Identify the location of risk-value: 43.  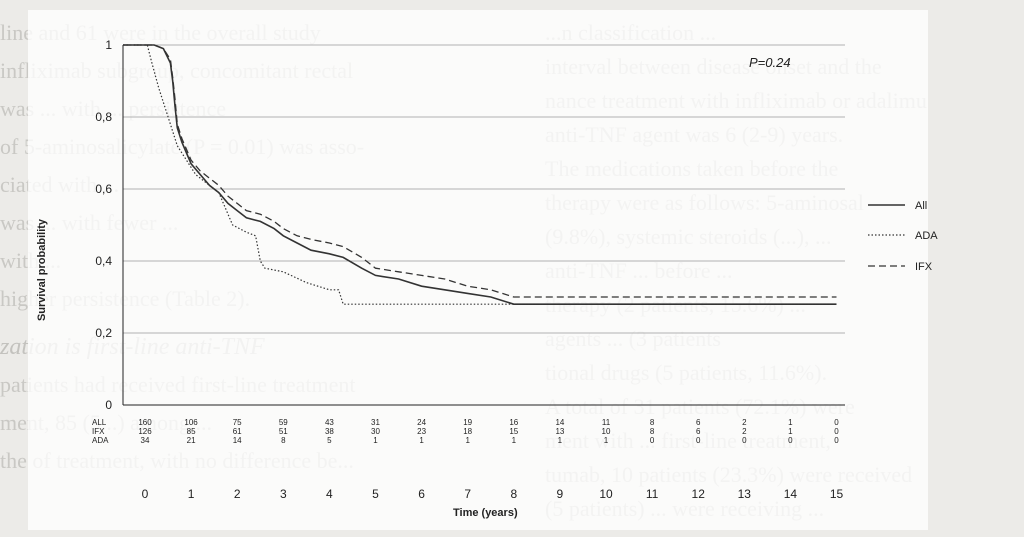
(329, 422).